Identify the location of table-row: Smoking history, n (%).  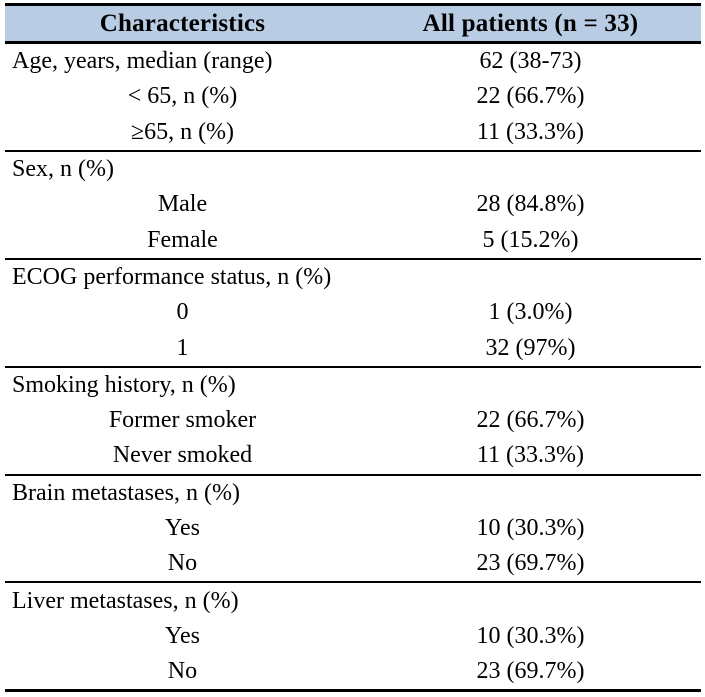
(353, 384).